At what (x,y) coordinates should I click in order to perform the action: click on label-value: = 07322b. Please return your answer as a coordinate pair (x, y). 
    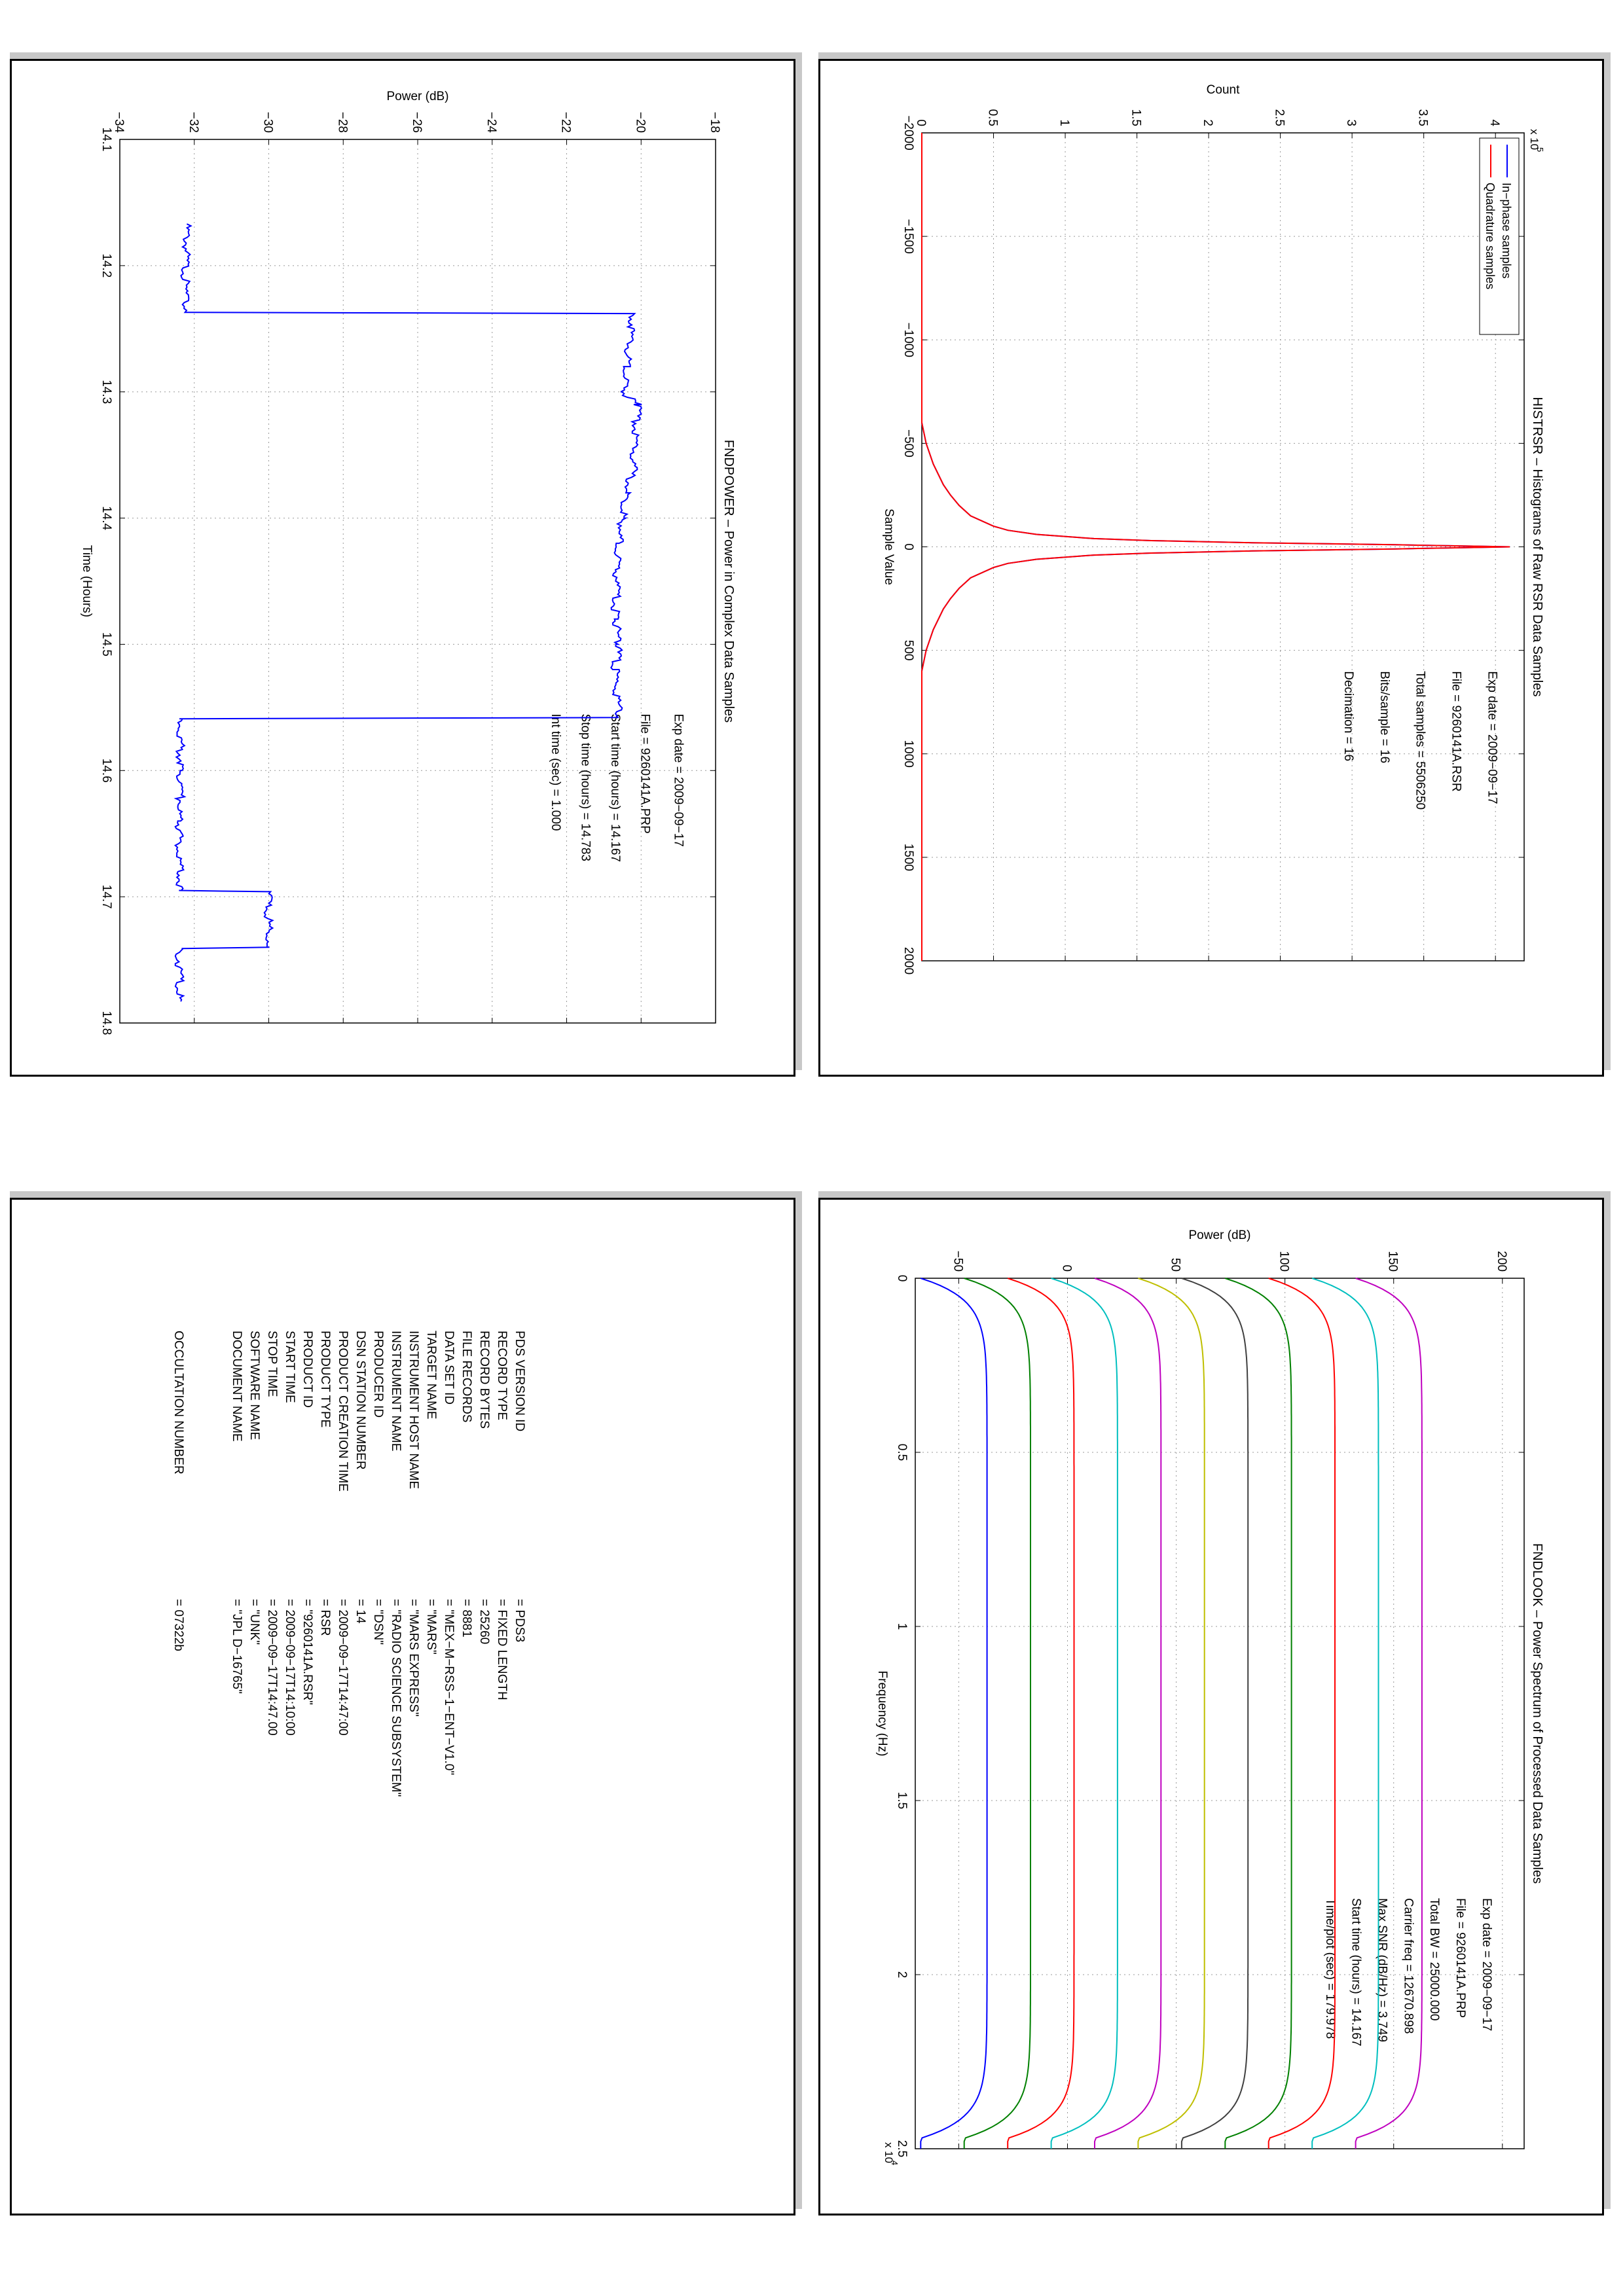
    Looking at the image, I should click on (178, 1625).